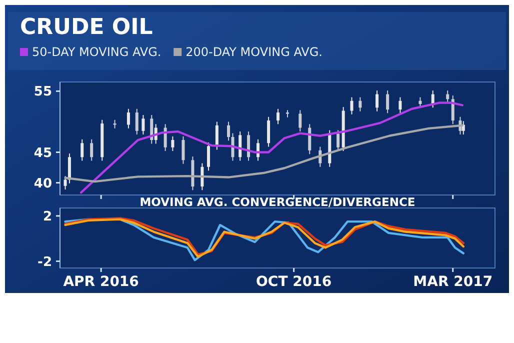  What do you see at coordinates (43, 153) in the screenshot?
I see `y-tick-label: 45` at bounding box center [43, 153].